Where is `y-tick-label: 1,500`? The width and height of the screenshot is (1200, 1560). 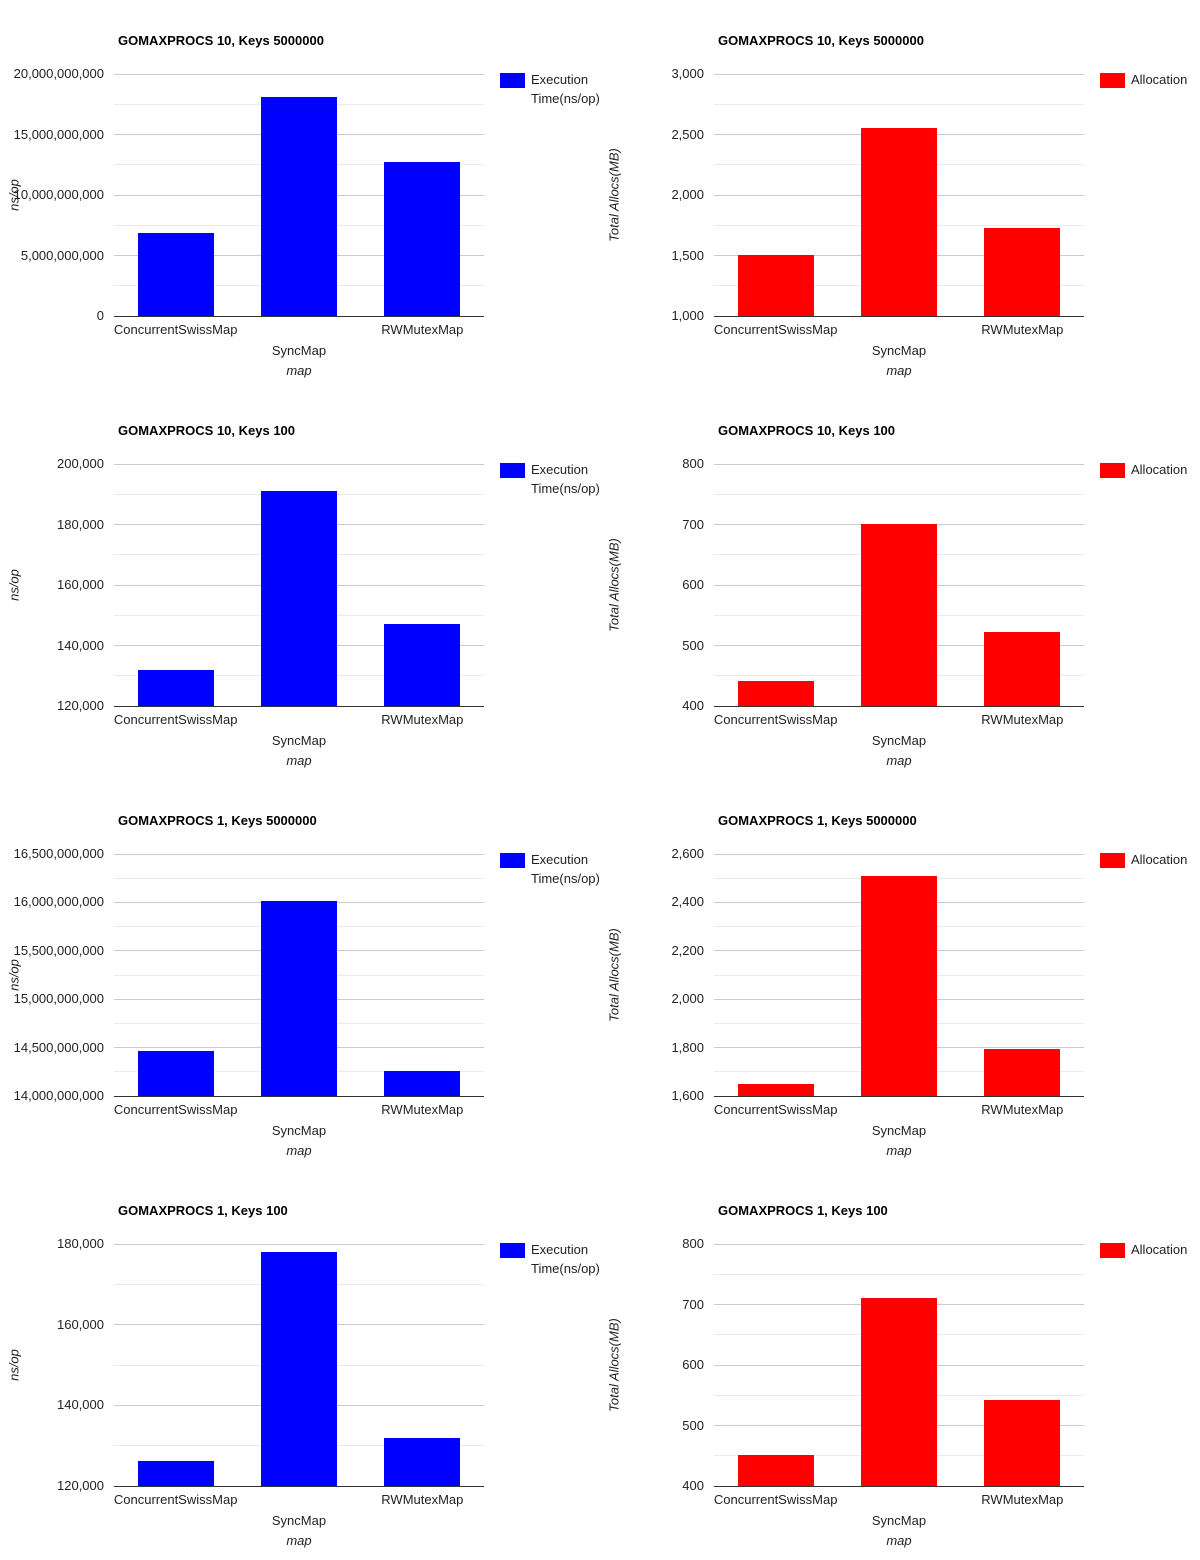 y-tick-label: 1,500 is located at coordinates (687, 255).